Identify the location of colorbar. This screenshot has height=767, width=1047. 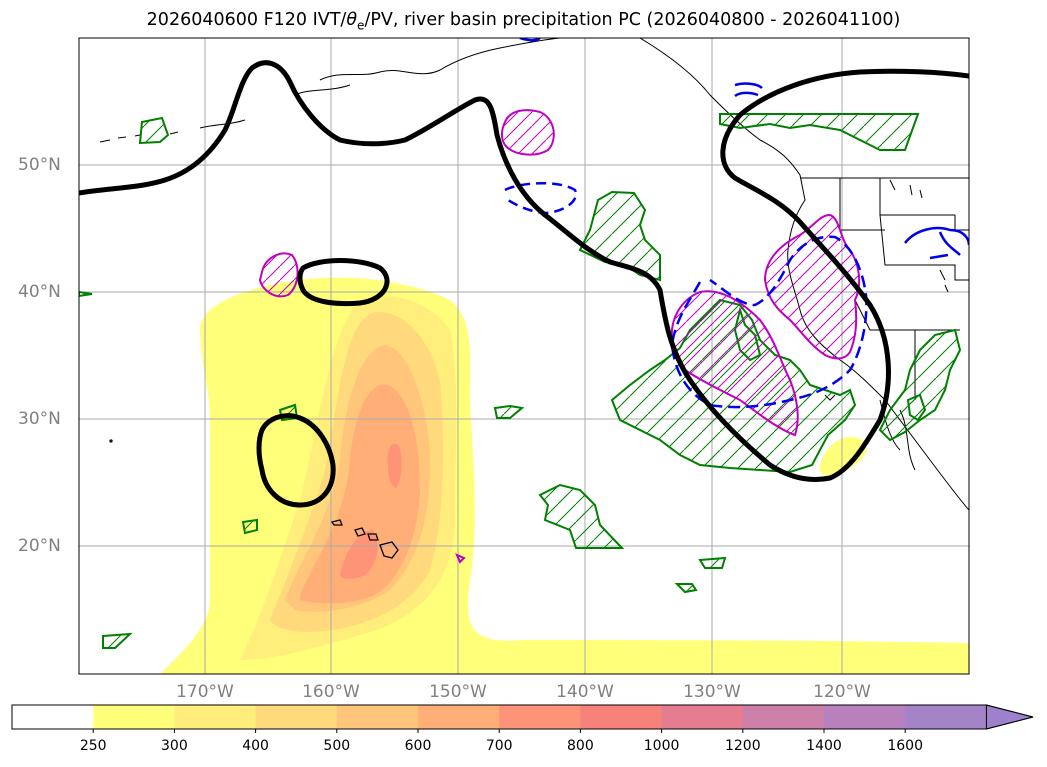
(522, 718).